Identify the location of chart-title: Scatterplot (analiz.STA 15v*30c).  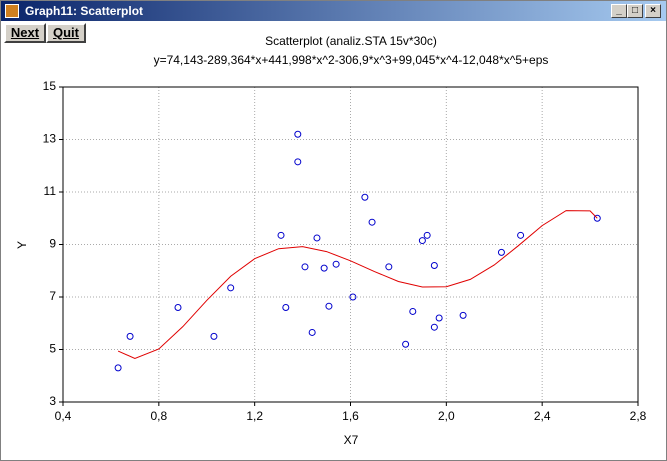
(351, 41).